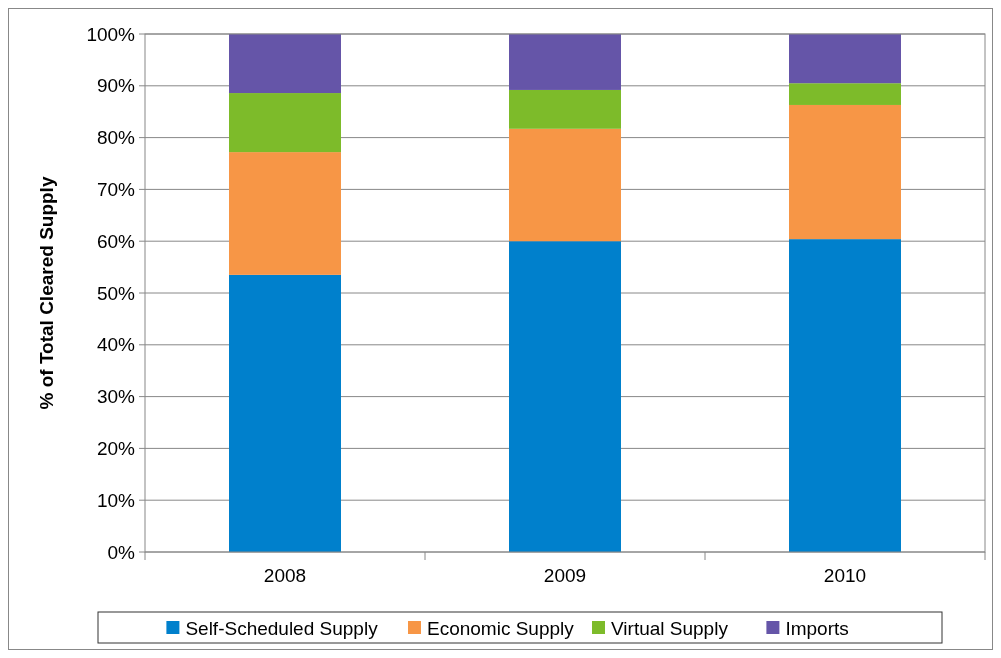  What do you see at coordinates (501, 628) in the screenshot?
I see `legend-label: Economic Supply` at bounding box center [501, 628].